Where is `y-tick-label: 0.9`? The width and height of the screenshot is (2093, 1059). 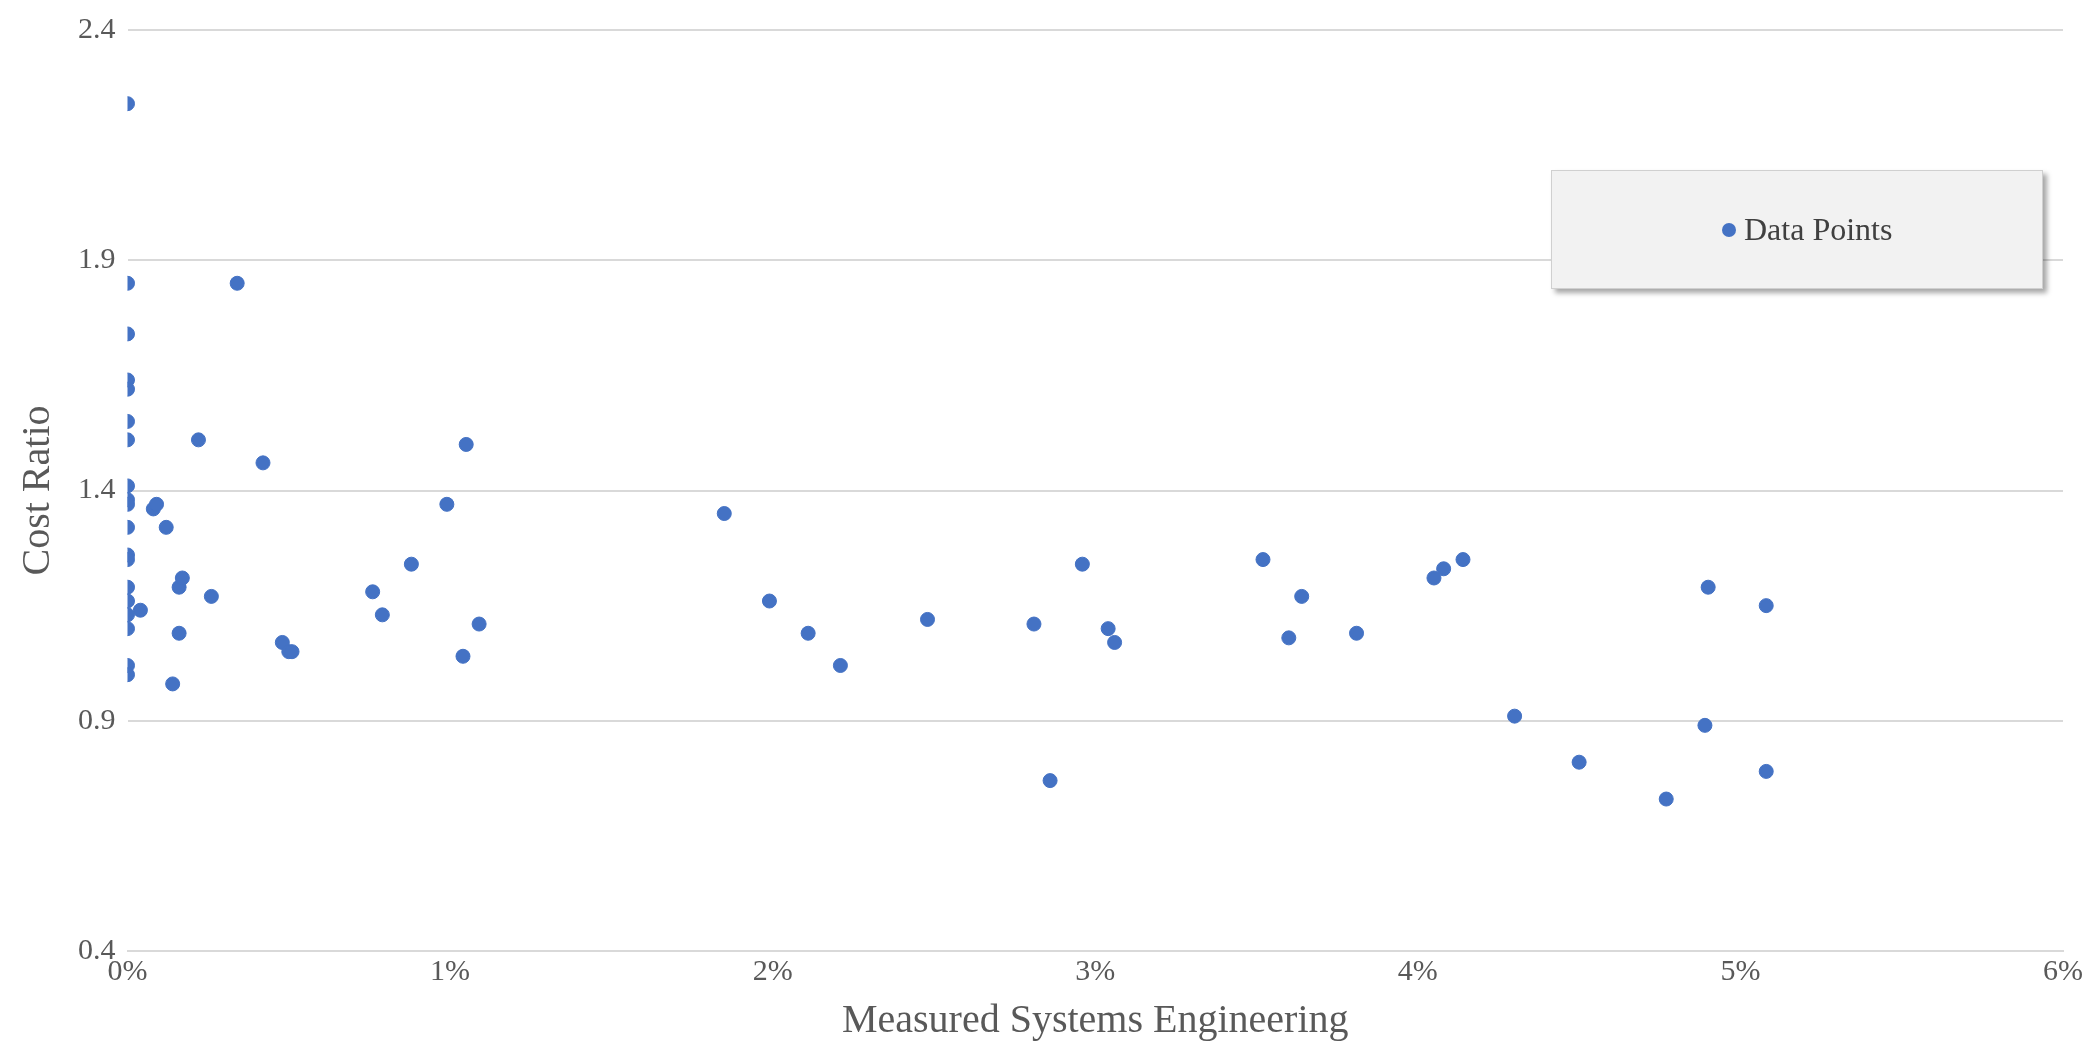 y-tick-label: 0.9 is located at coordinates (97, 718).